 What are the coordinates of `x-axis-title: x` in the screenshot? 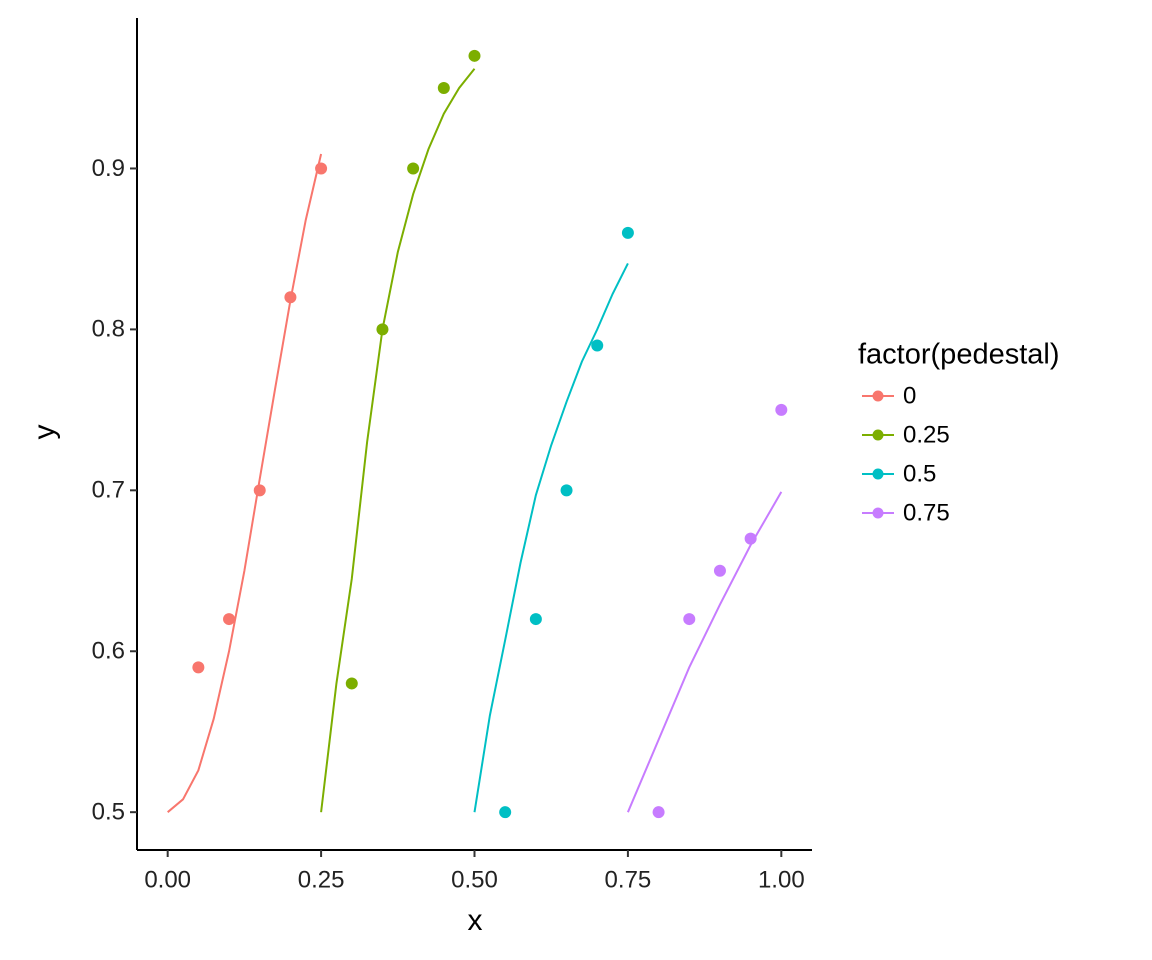 It's located at (475, 920).